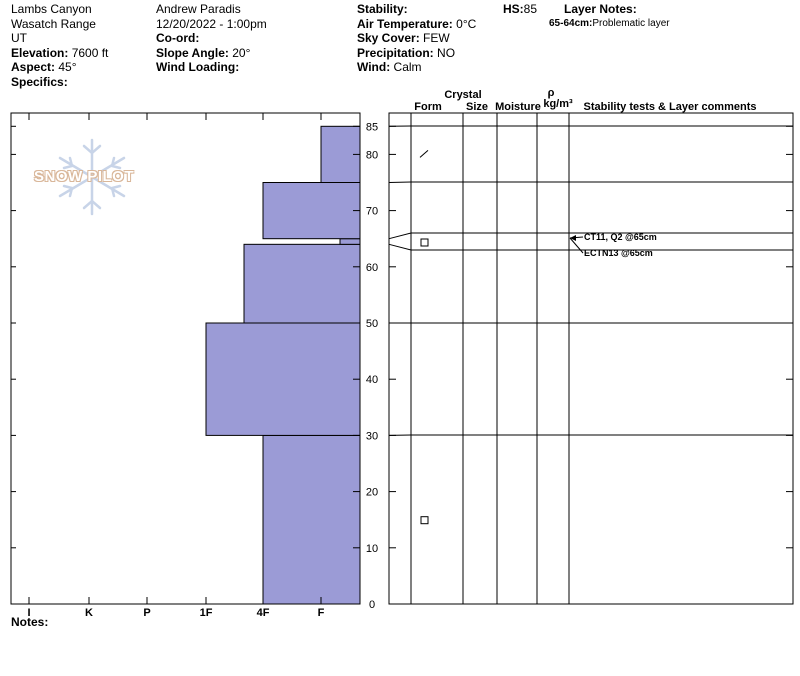 The height and width of the screenshot is (676, 800). Describe the element at coordinates (372, 155) in the screenshot. I see `height-tick-label: 80` at that location.